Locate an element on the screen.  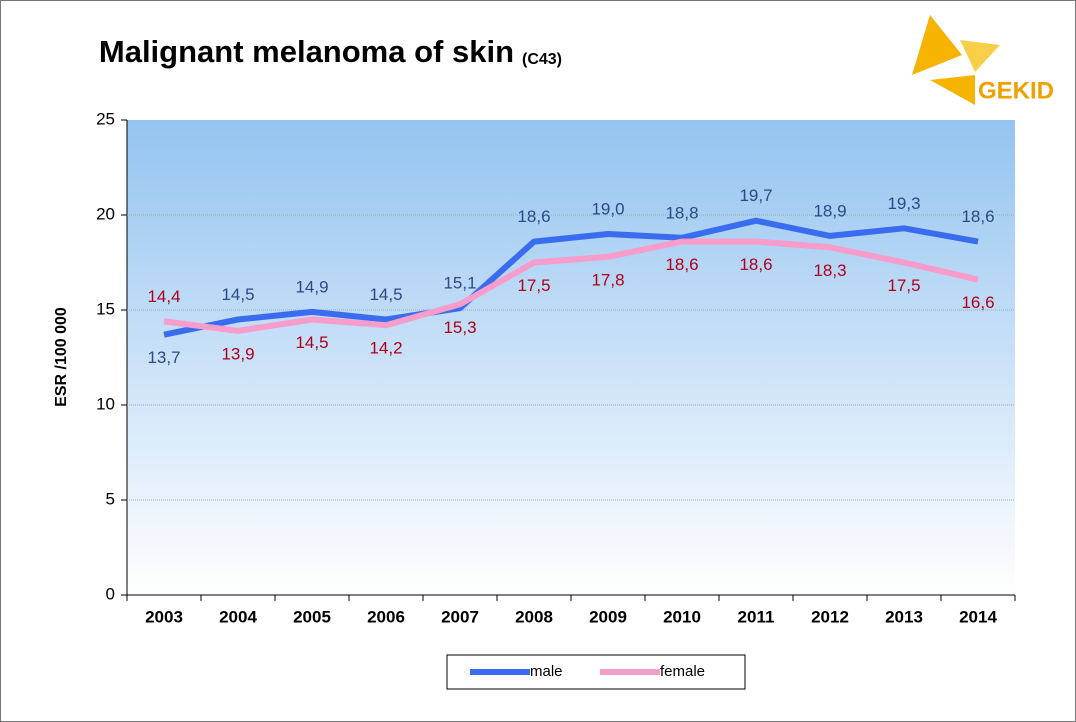
chart-title: Malignant melanoma of skin is located at coordinates (306, 51).